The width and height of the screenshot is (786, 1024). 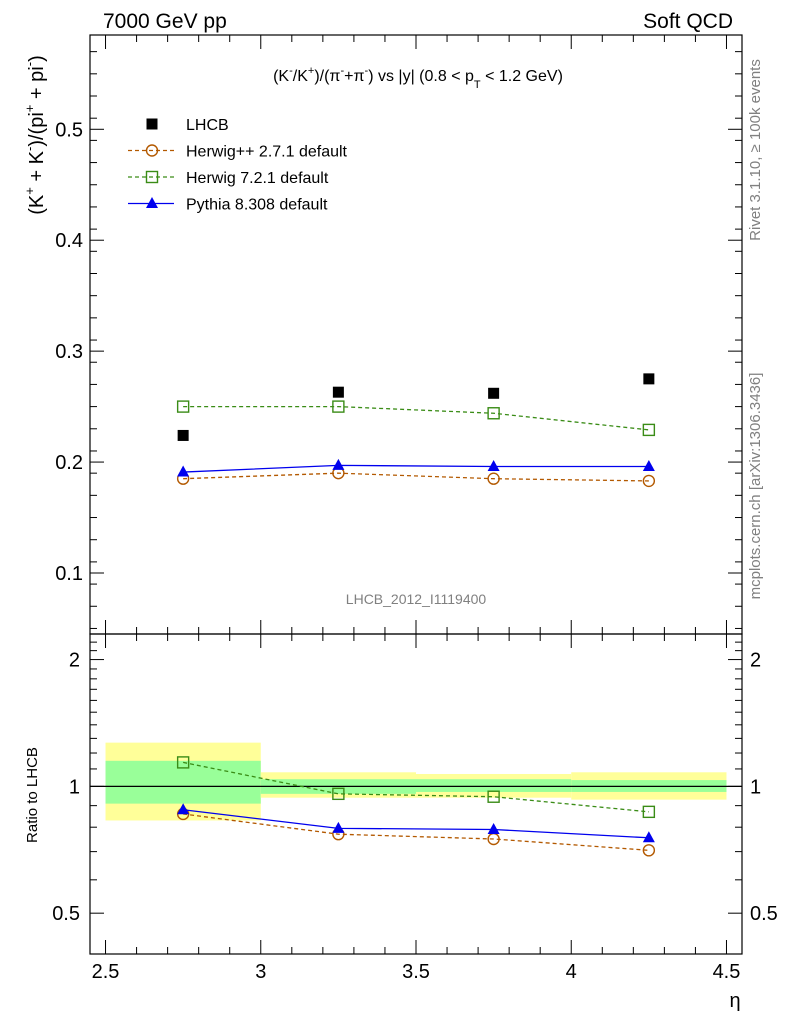 I want to click on mcplots-label: mcplots.cern.ch [arXiv:1306.3436], so click(x=755, y=486).